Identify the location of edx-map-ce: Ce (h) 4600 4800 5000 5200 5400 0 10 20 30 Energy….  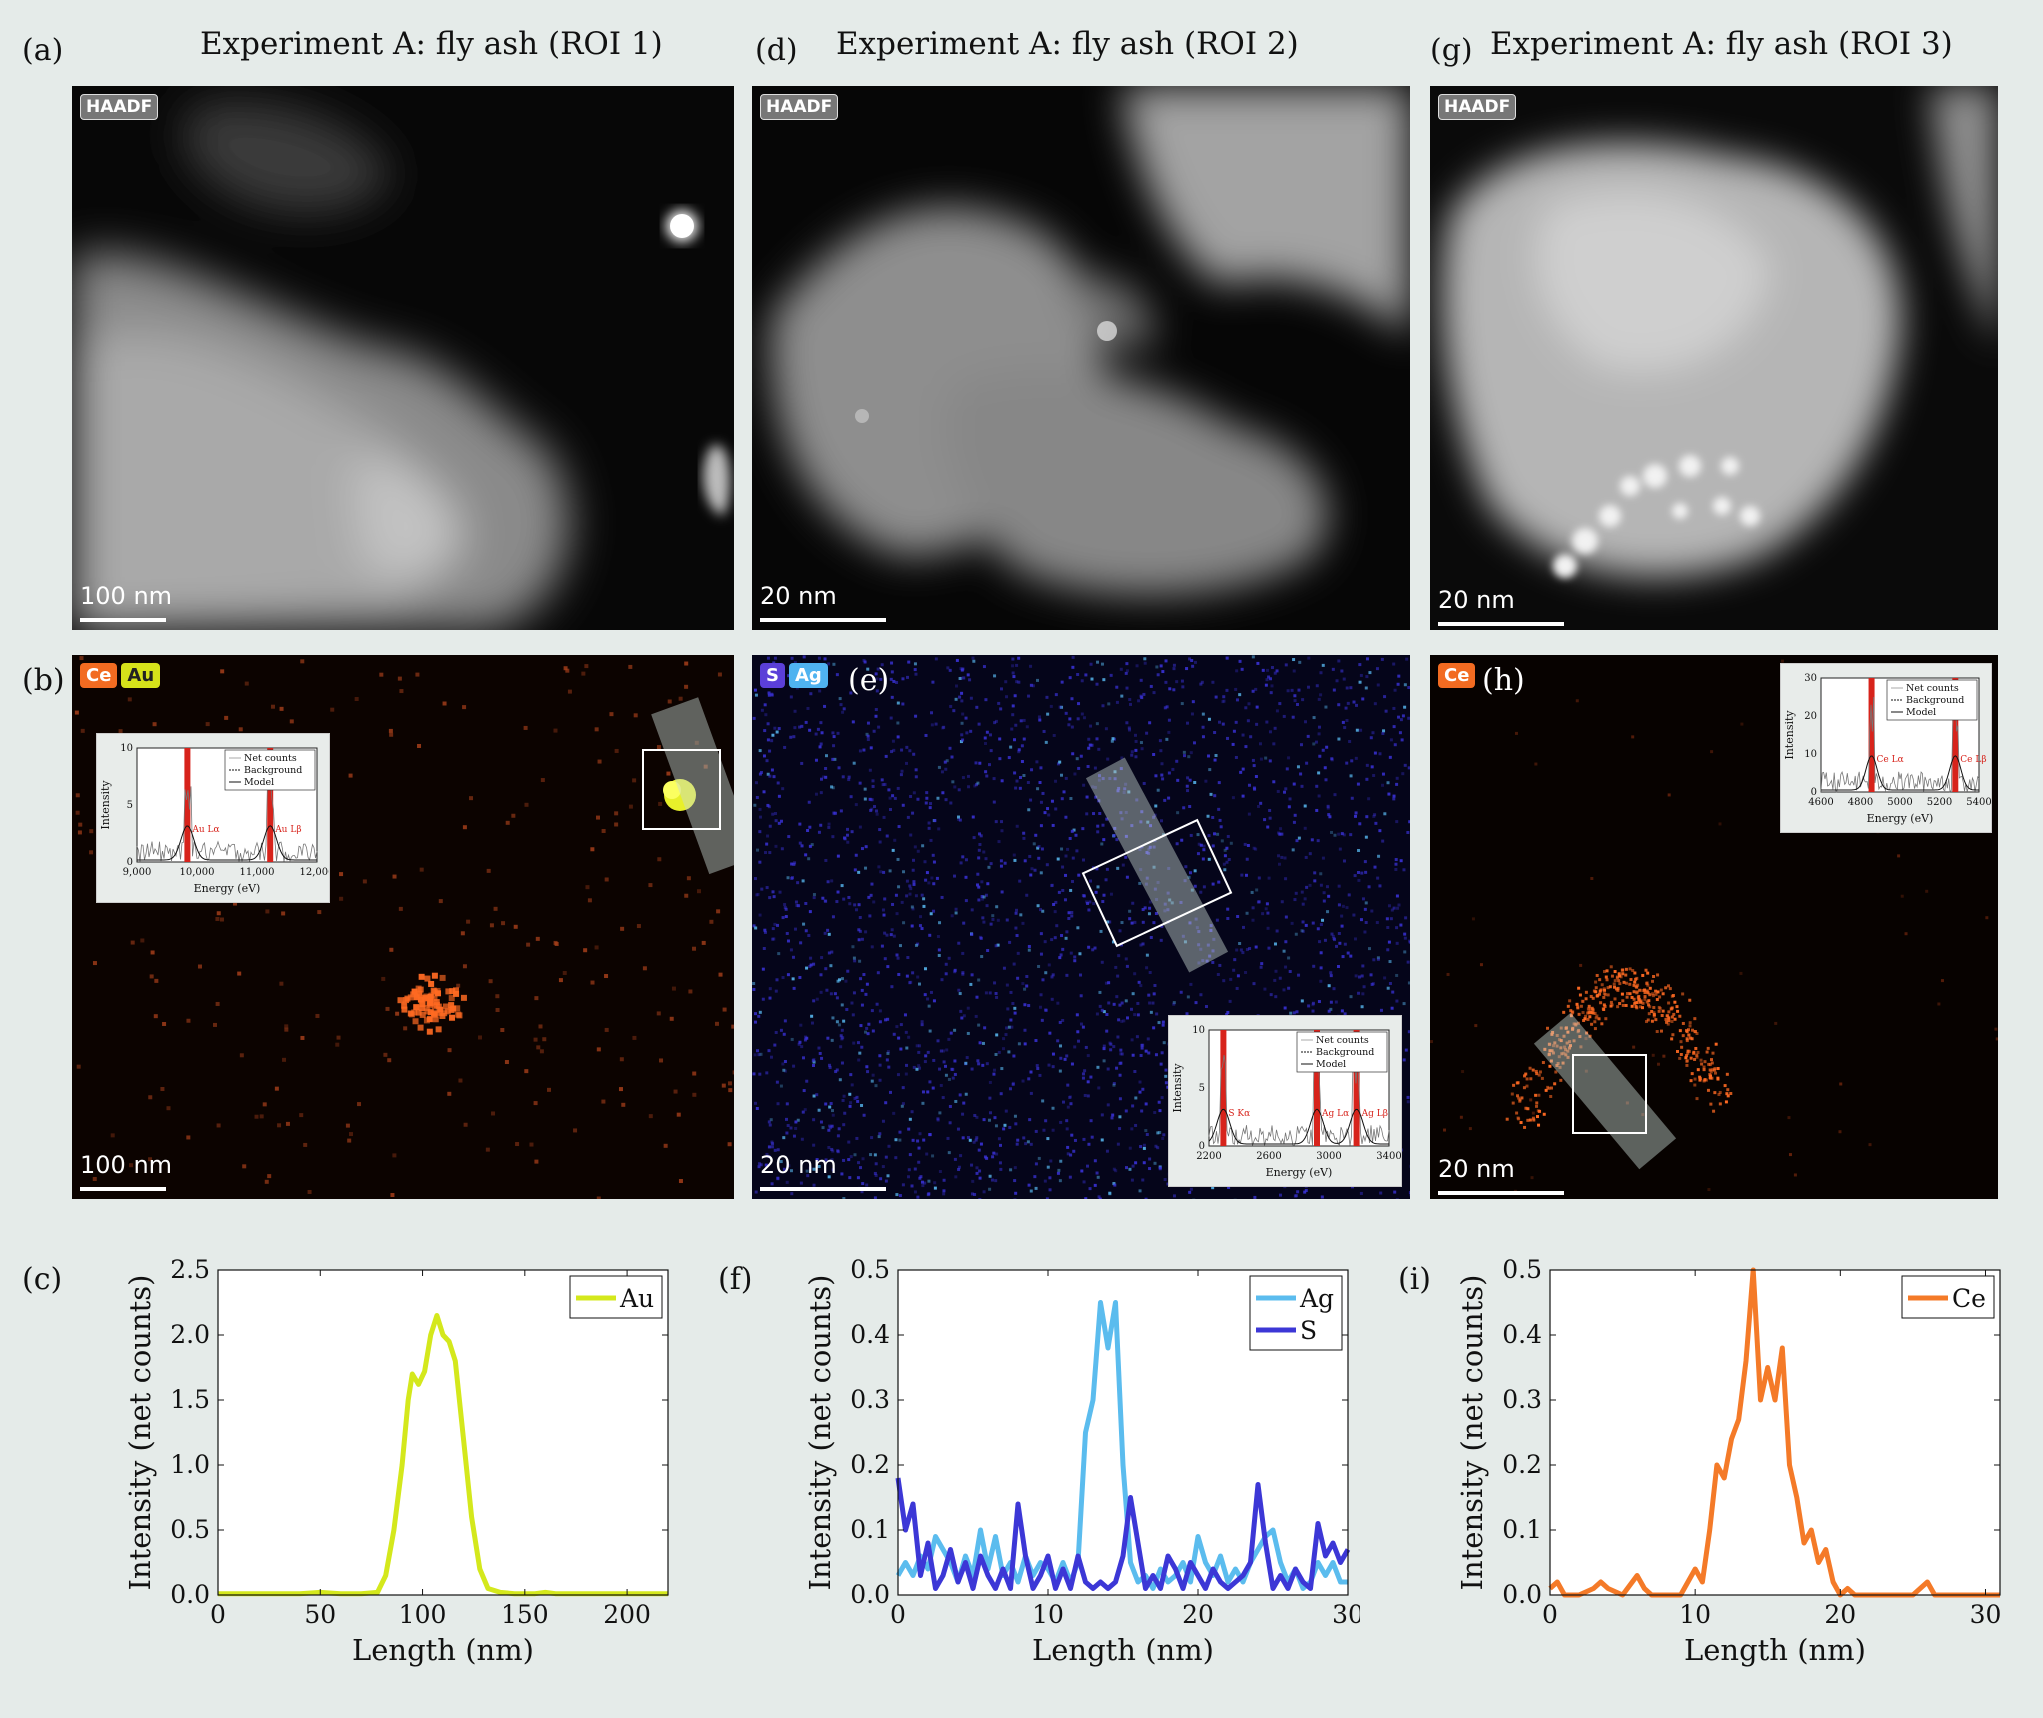
(1714, 927).